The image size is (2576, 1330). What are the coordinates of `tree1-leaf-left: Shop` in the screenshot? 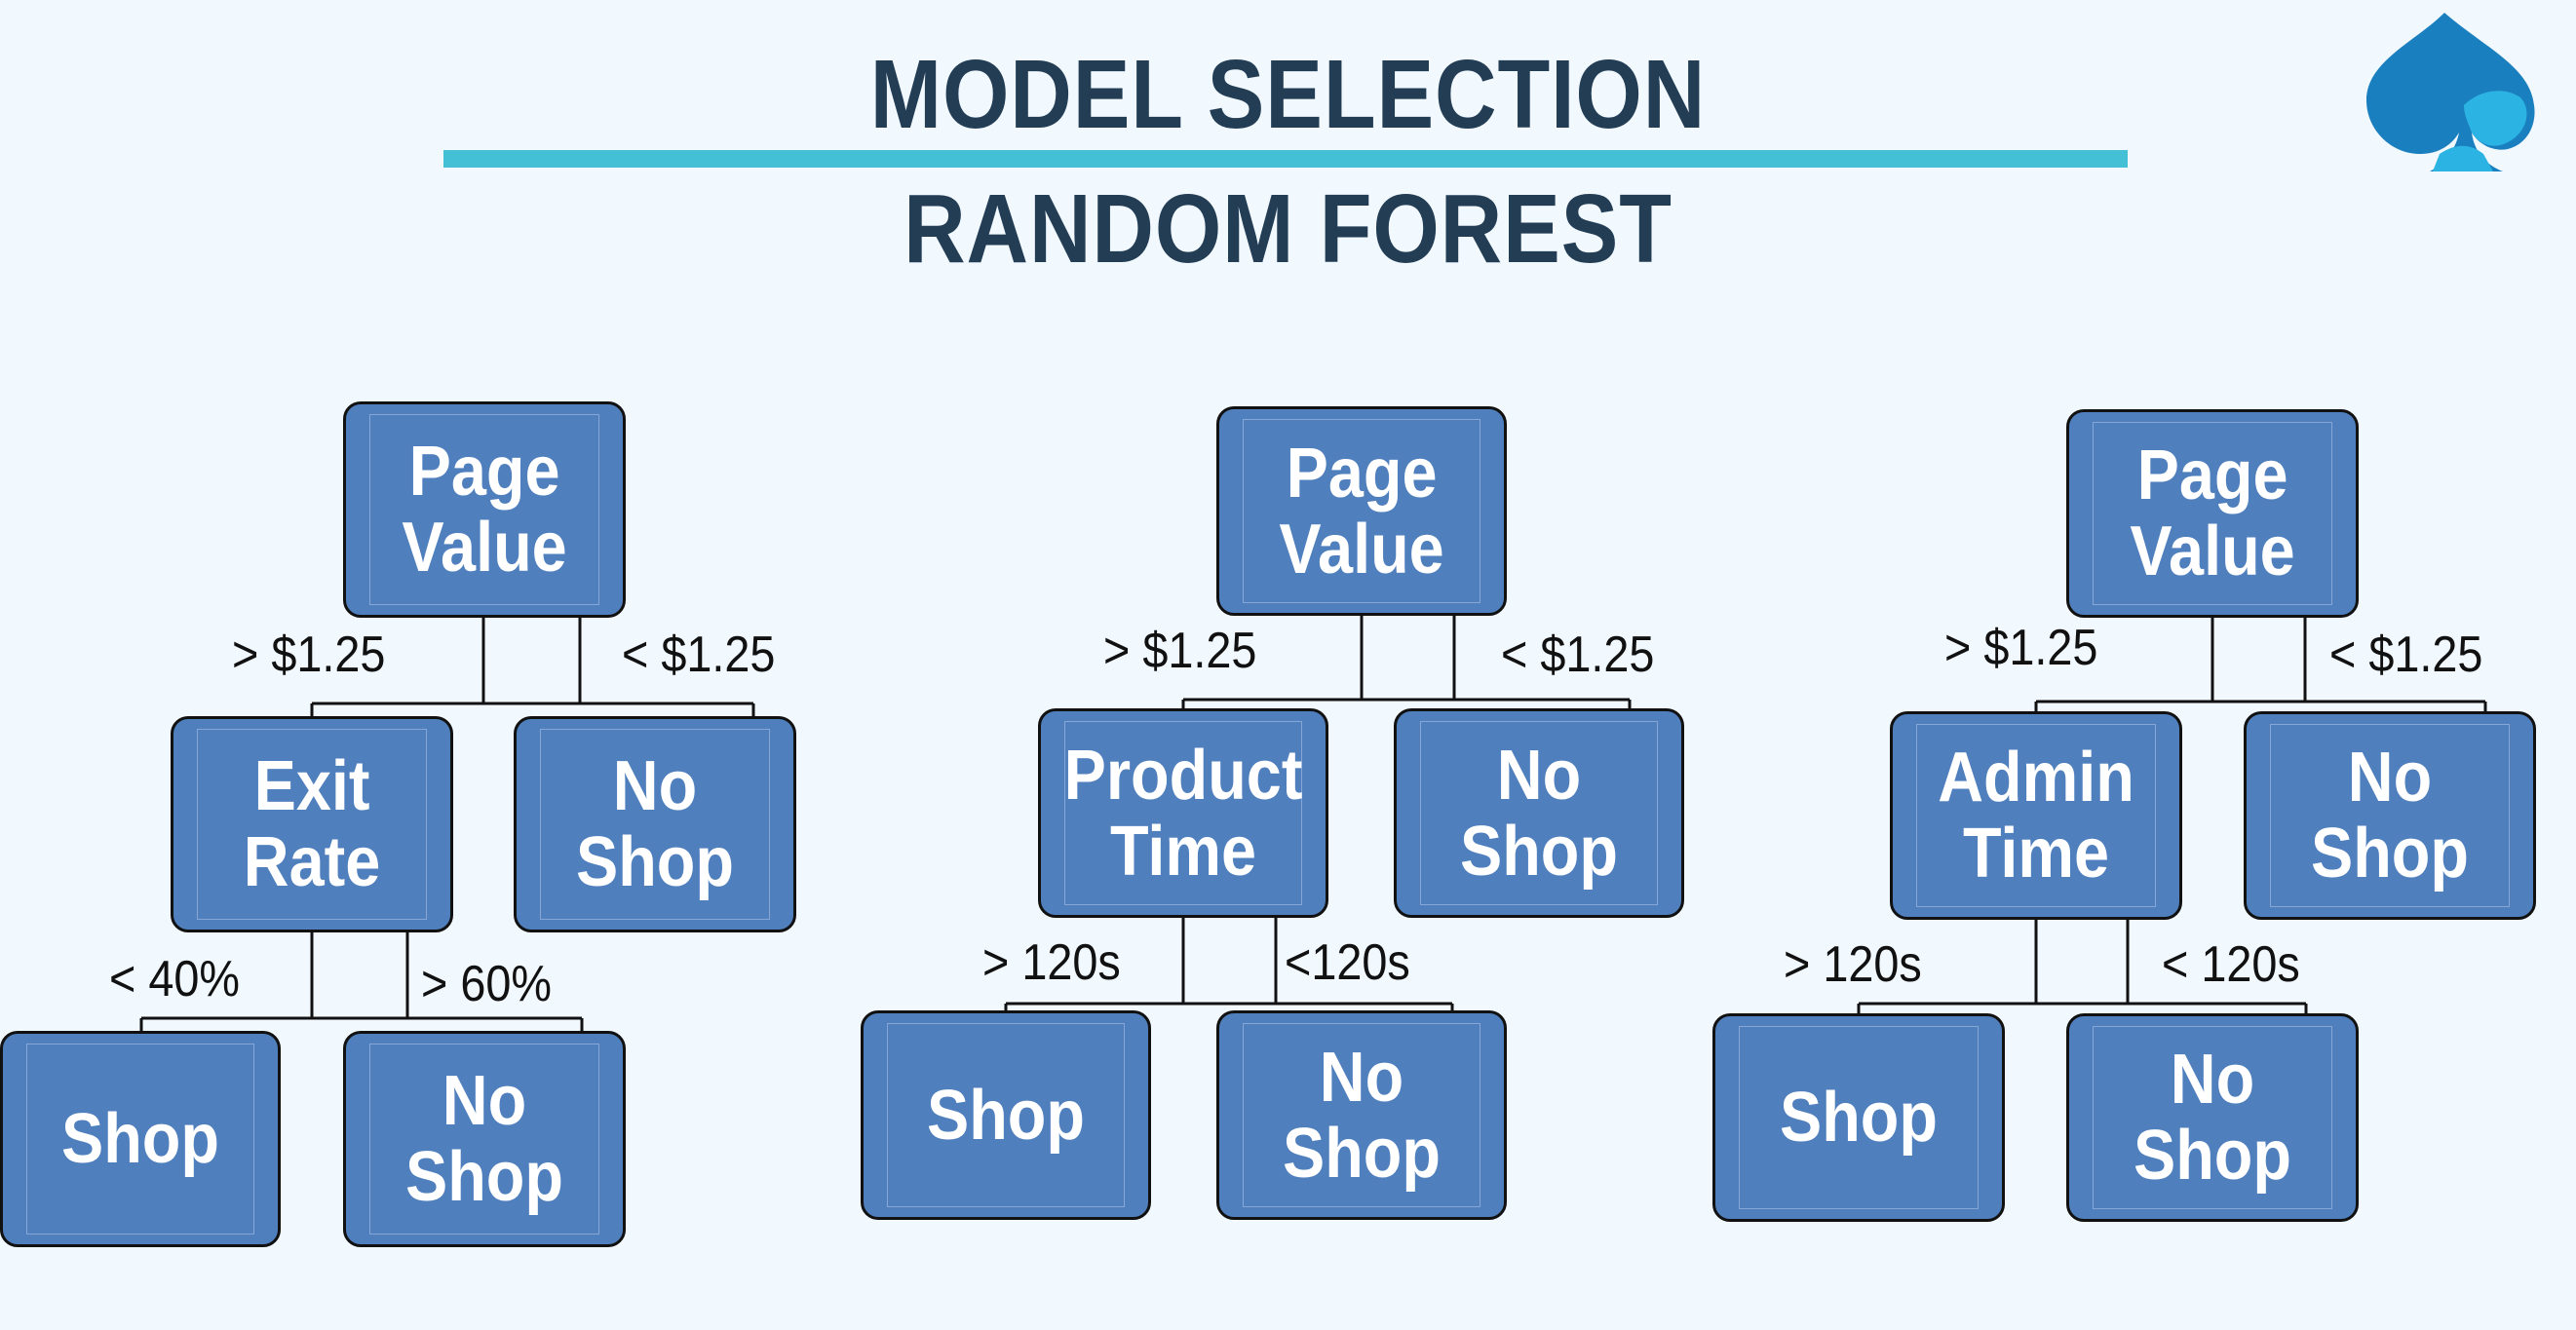 It's located at (140, 1139).